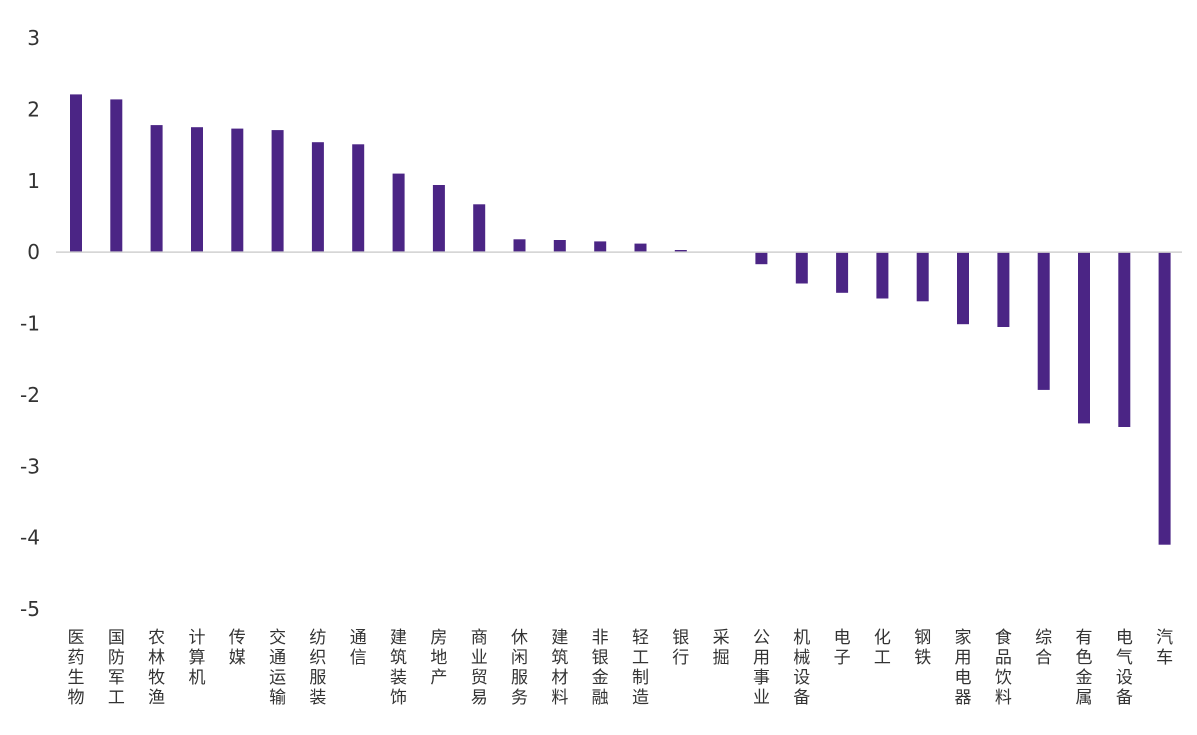 This screenshot has height=735, width=1197. What do you see at coordinates (721, 648) in the screenshot?
I see `x-tick-label: 采掘` at bounding box center [721, 648].